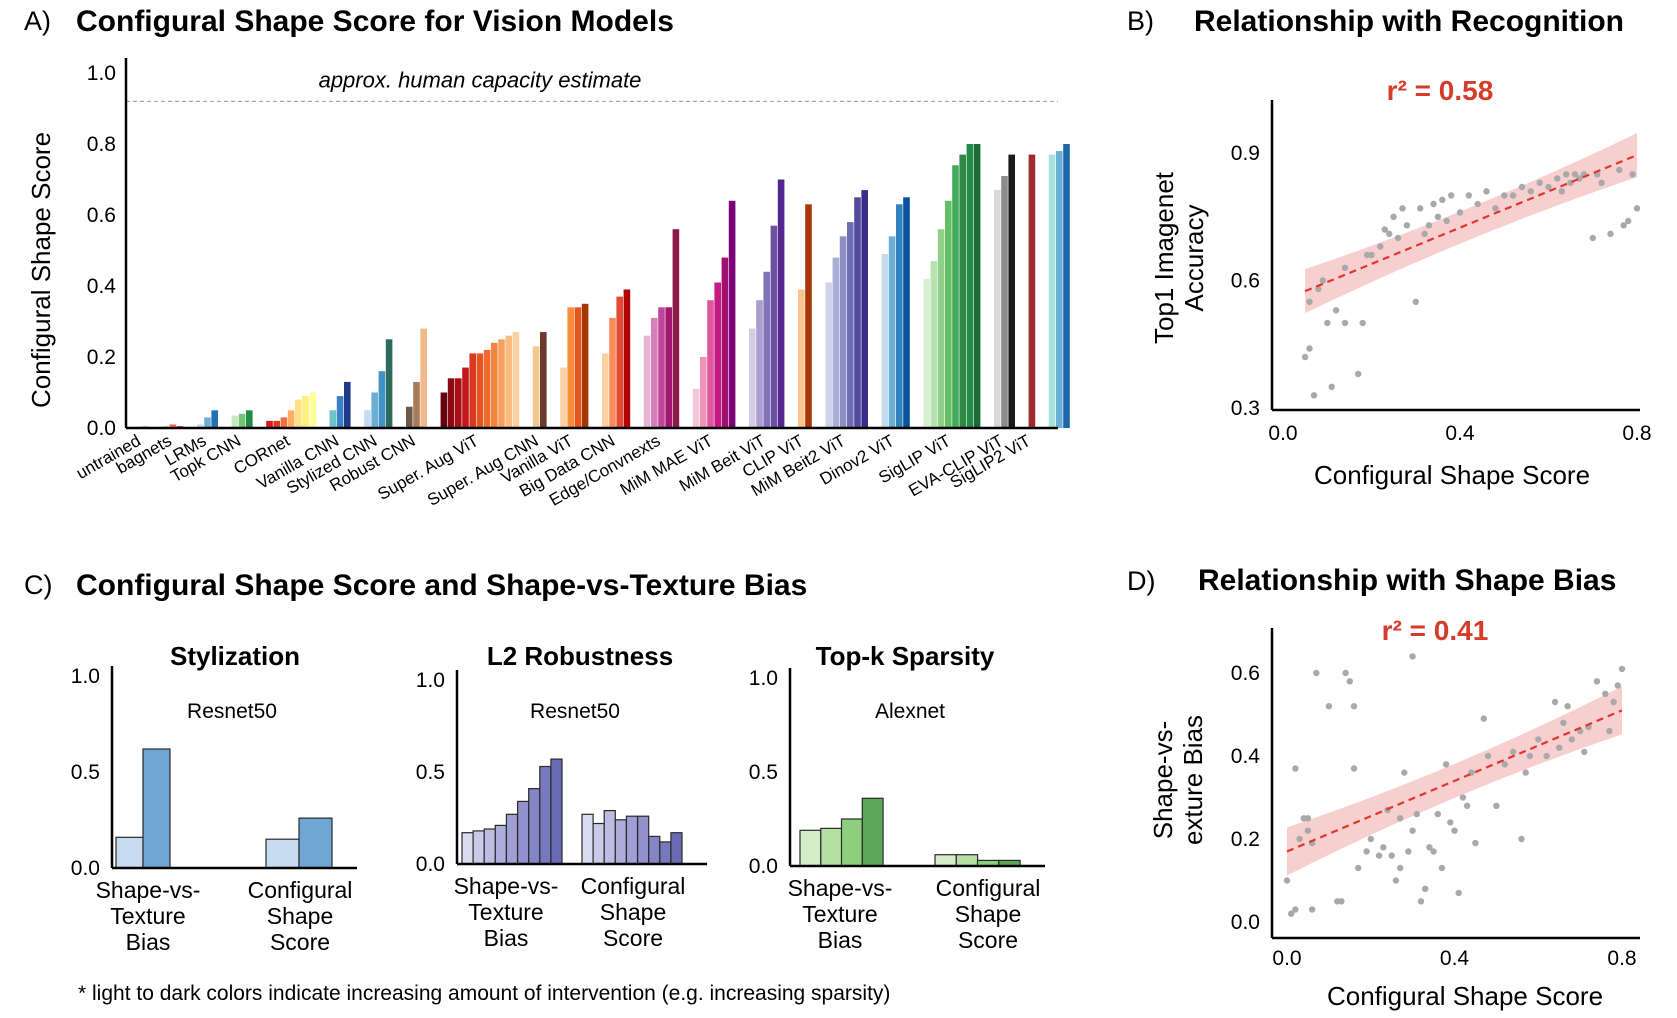 The image size is (1677, 1018). What do you see at coordinates (1455, 958) in the screenshot?
I see `x-tick: 0.4` at bounding box center [1455, 958].